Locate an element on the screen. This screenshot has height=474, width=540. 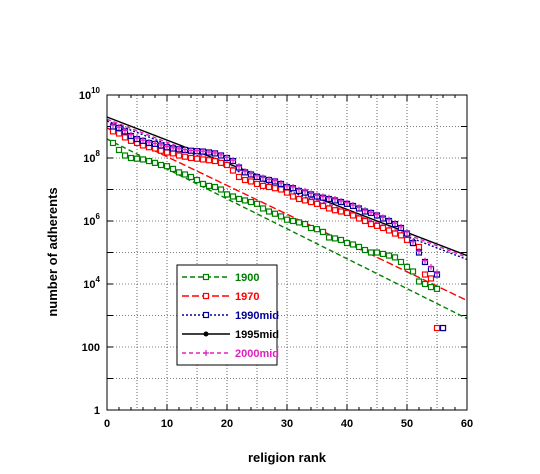
legend: 1900 1970 1990mid 1995mid 2000mid is located at coordinates (227, 315).